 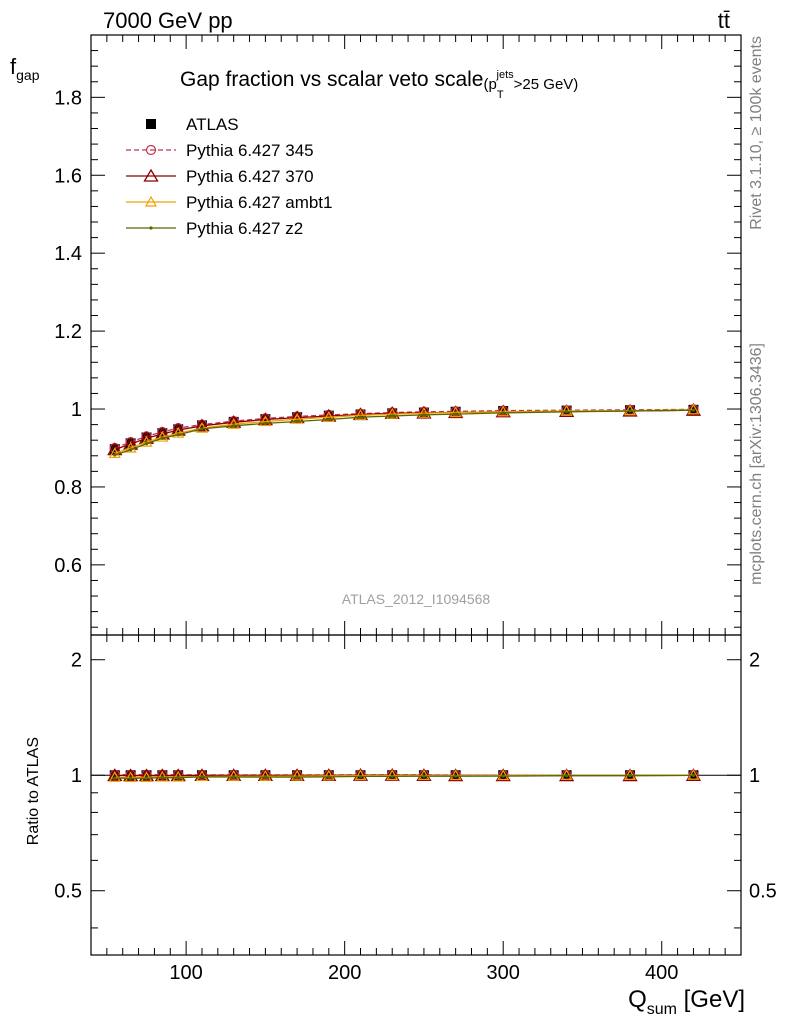 I want to click on y-tick-label: 1.2, so click(x=68, y=332).